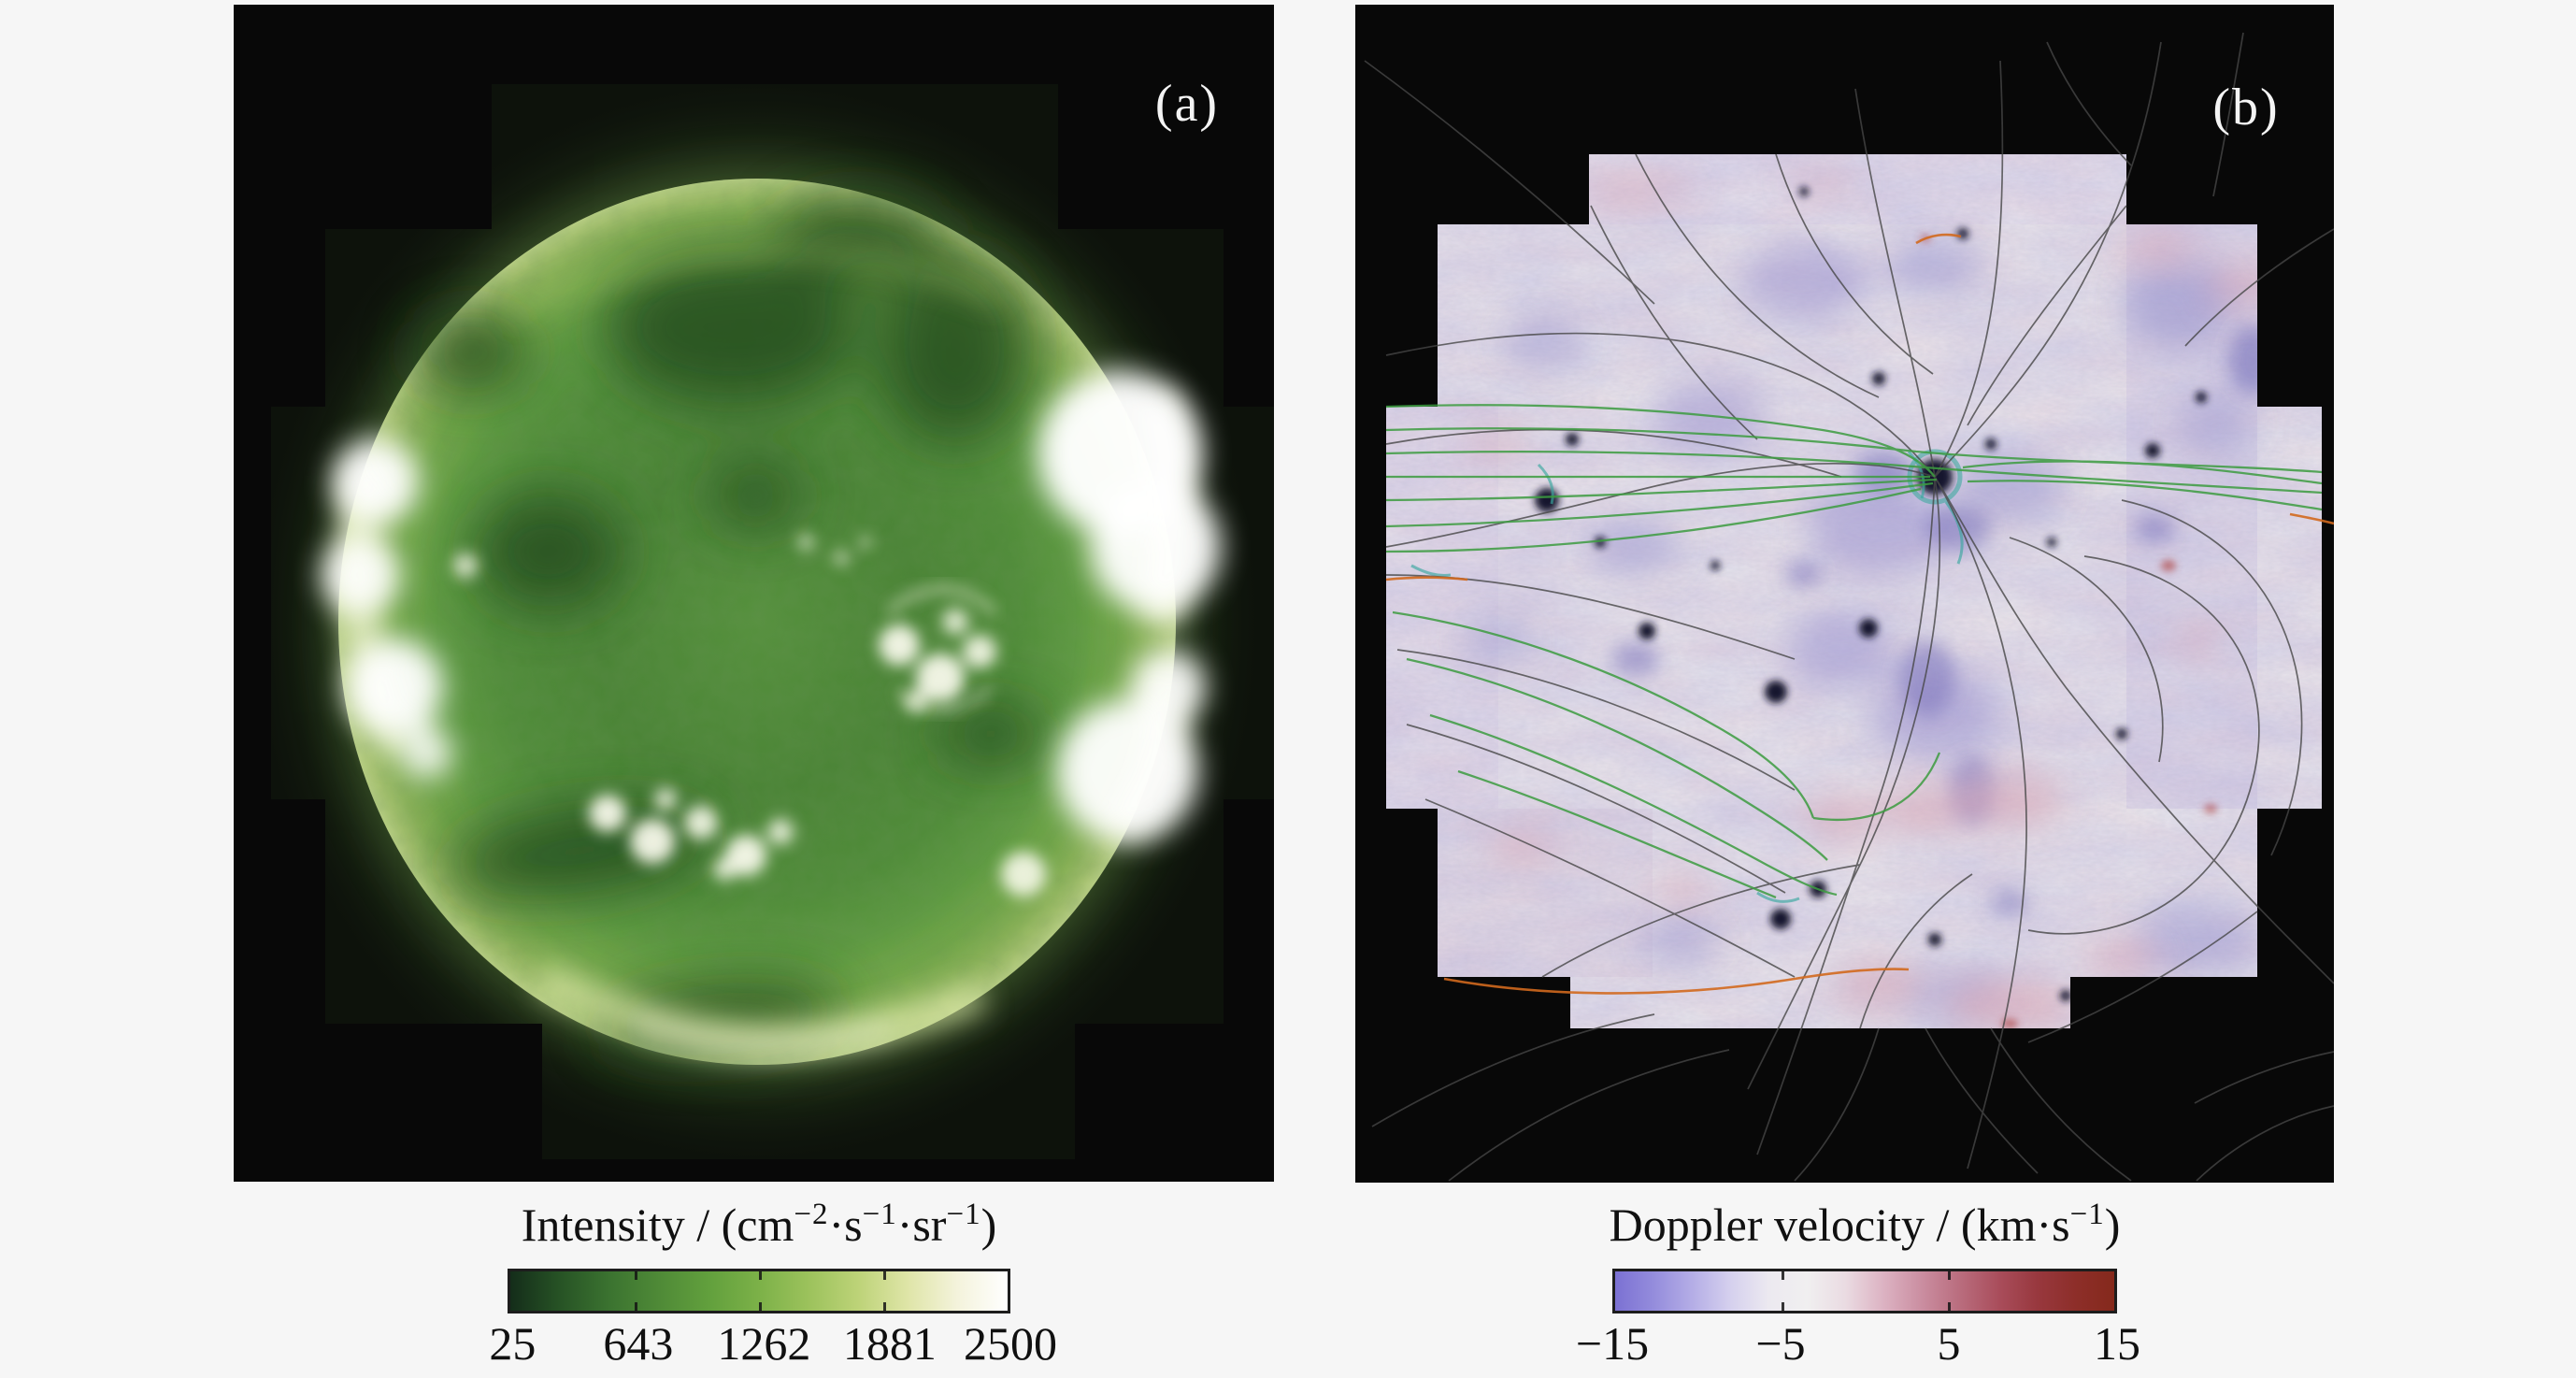 The image size is (2576, 1378). Describe the element at coordinates (2087, 1214) in the screenshot. I see `doppler-title-exp-1: −1` at that location.